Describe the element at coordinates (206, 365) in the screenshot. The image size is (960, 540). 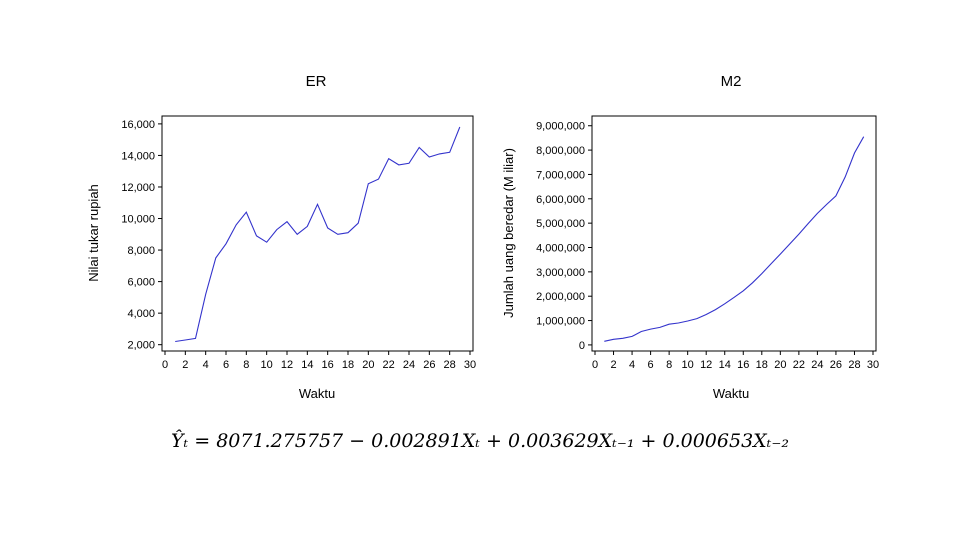
I see `er-x-tick-label: 4` at that location.